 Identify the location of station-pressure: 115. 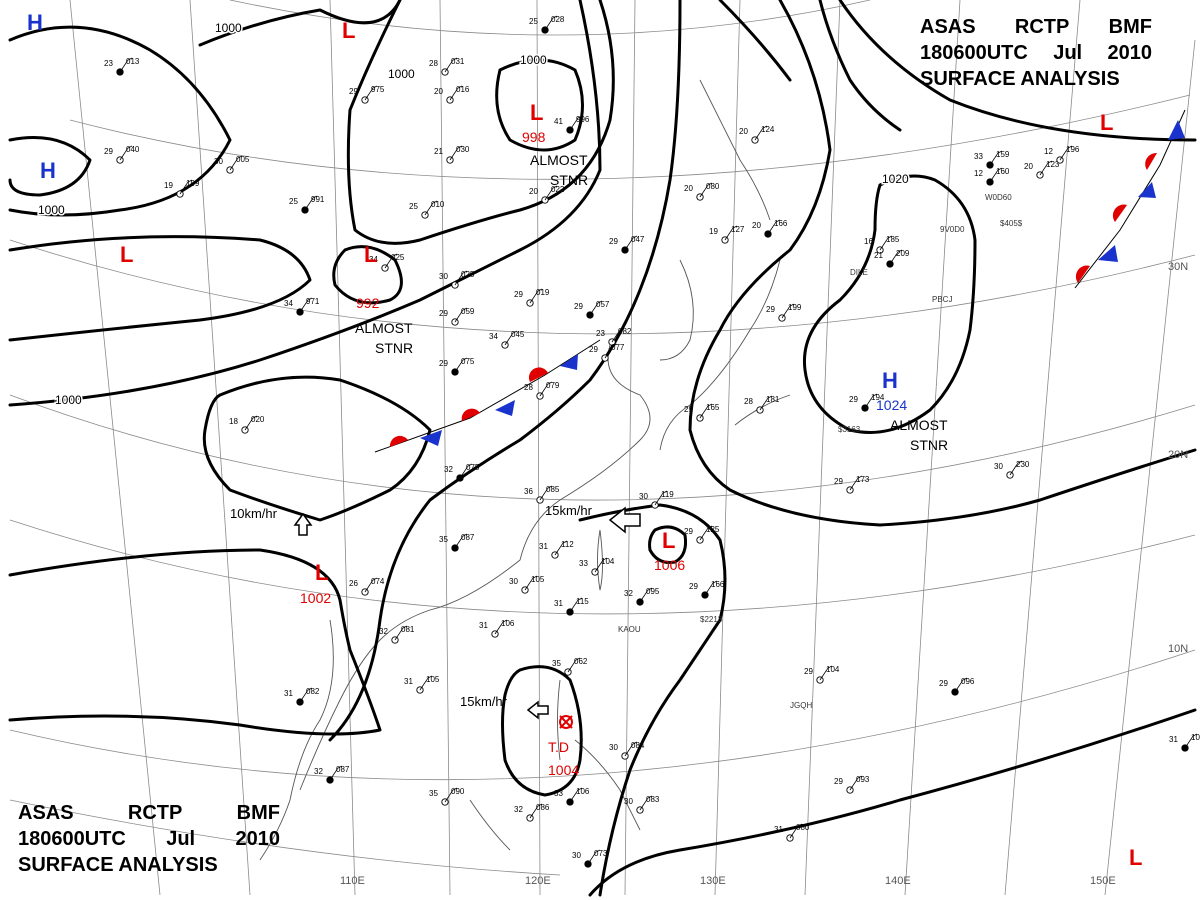
(582, 601).